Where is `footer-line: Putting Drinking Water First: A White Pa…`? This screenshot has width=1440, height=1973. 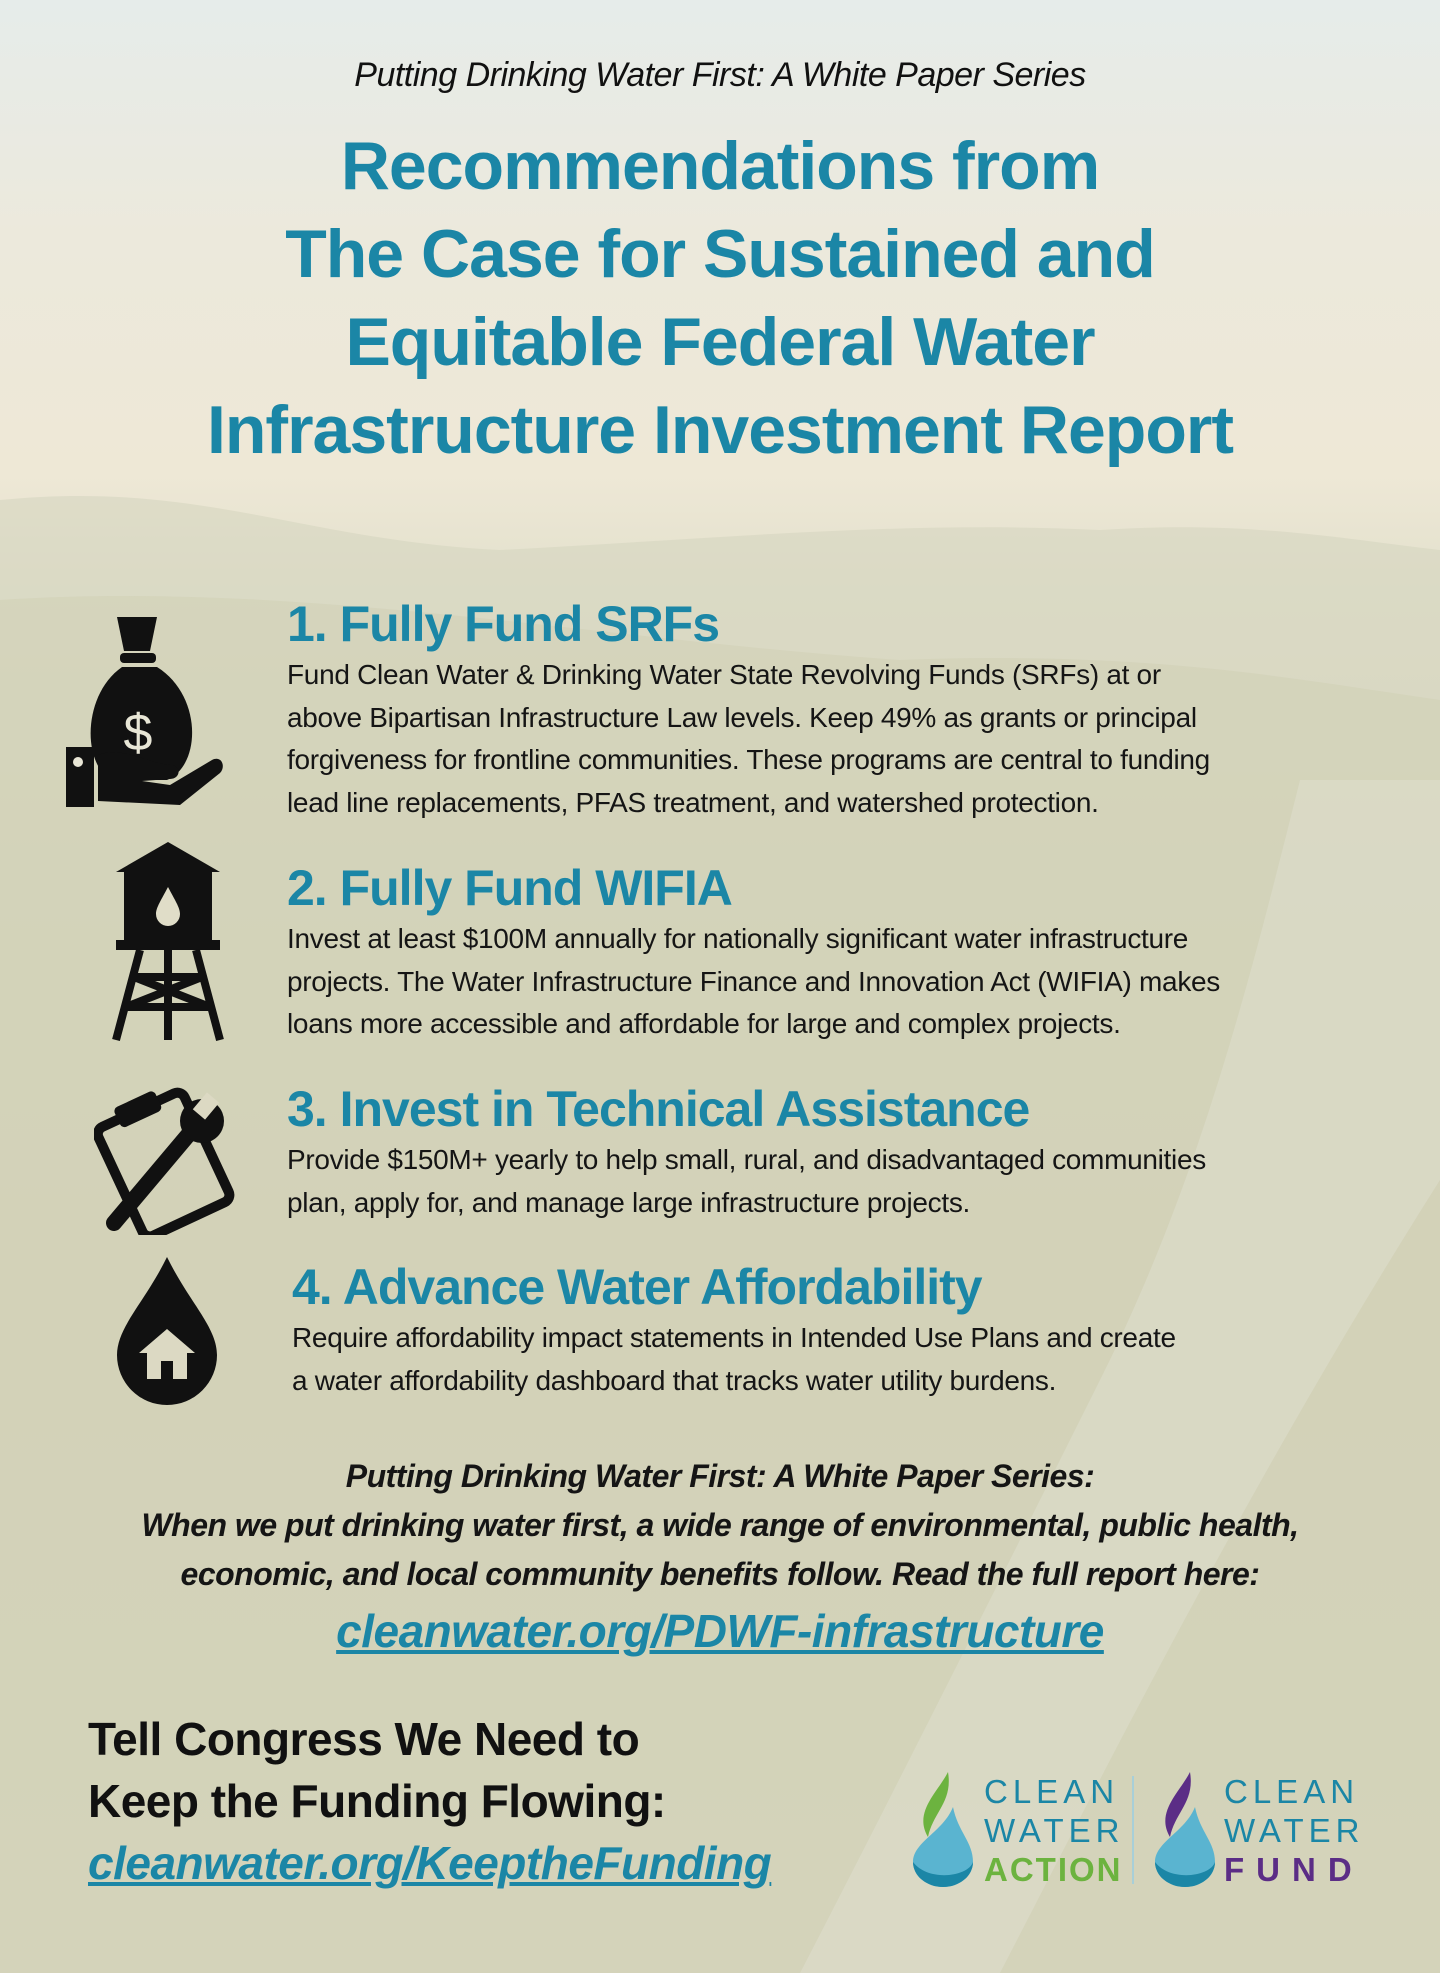 footer-line: Putting Drinking Water First: A White Pa… is located at coordinates (720, 1476).